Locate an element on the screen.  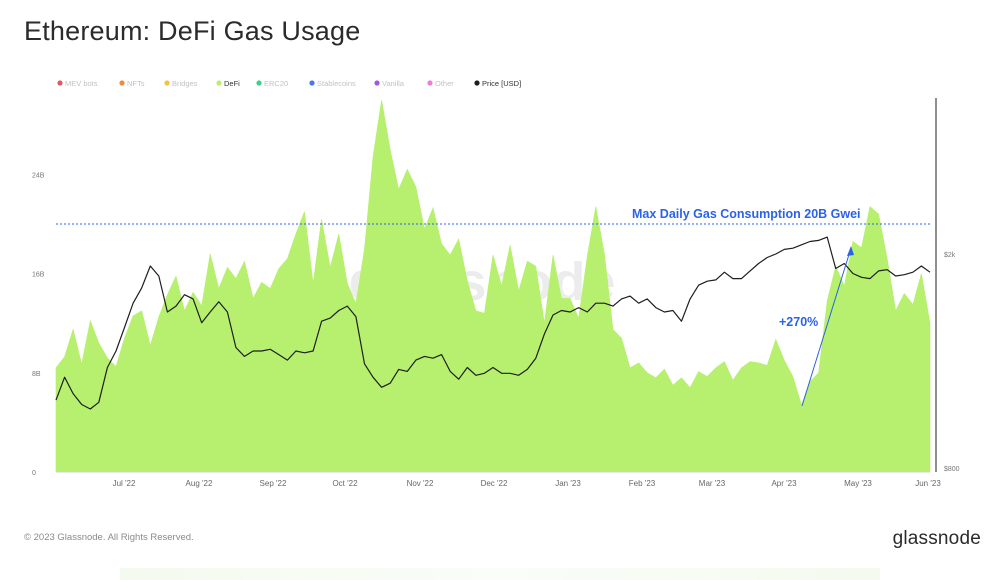
legend-label-8: Price [USD] is located at coordinates (501, 83).